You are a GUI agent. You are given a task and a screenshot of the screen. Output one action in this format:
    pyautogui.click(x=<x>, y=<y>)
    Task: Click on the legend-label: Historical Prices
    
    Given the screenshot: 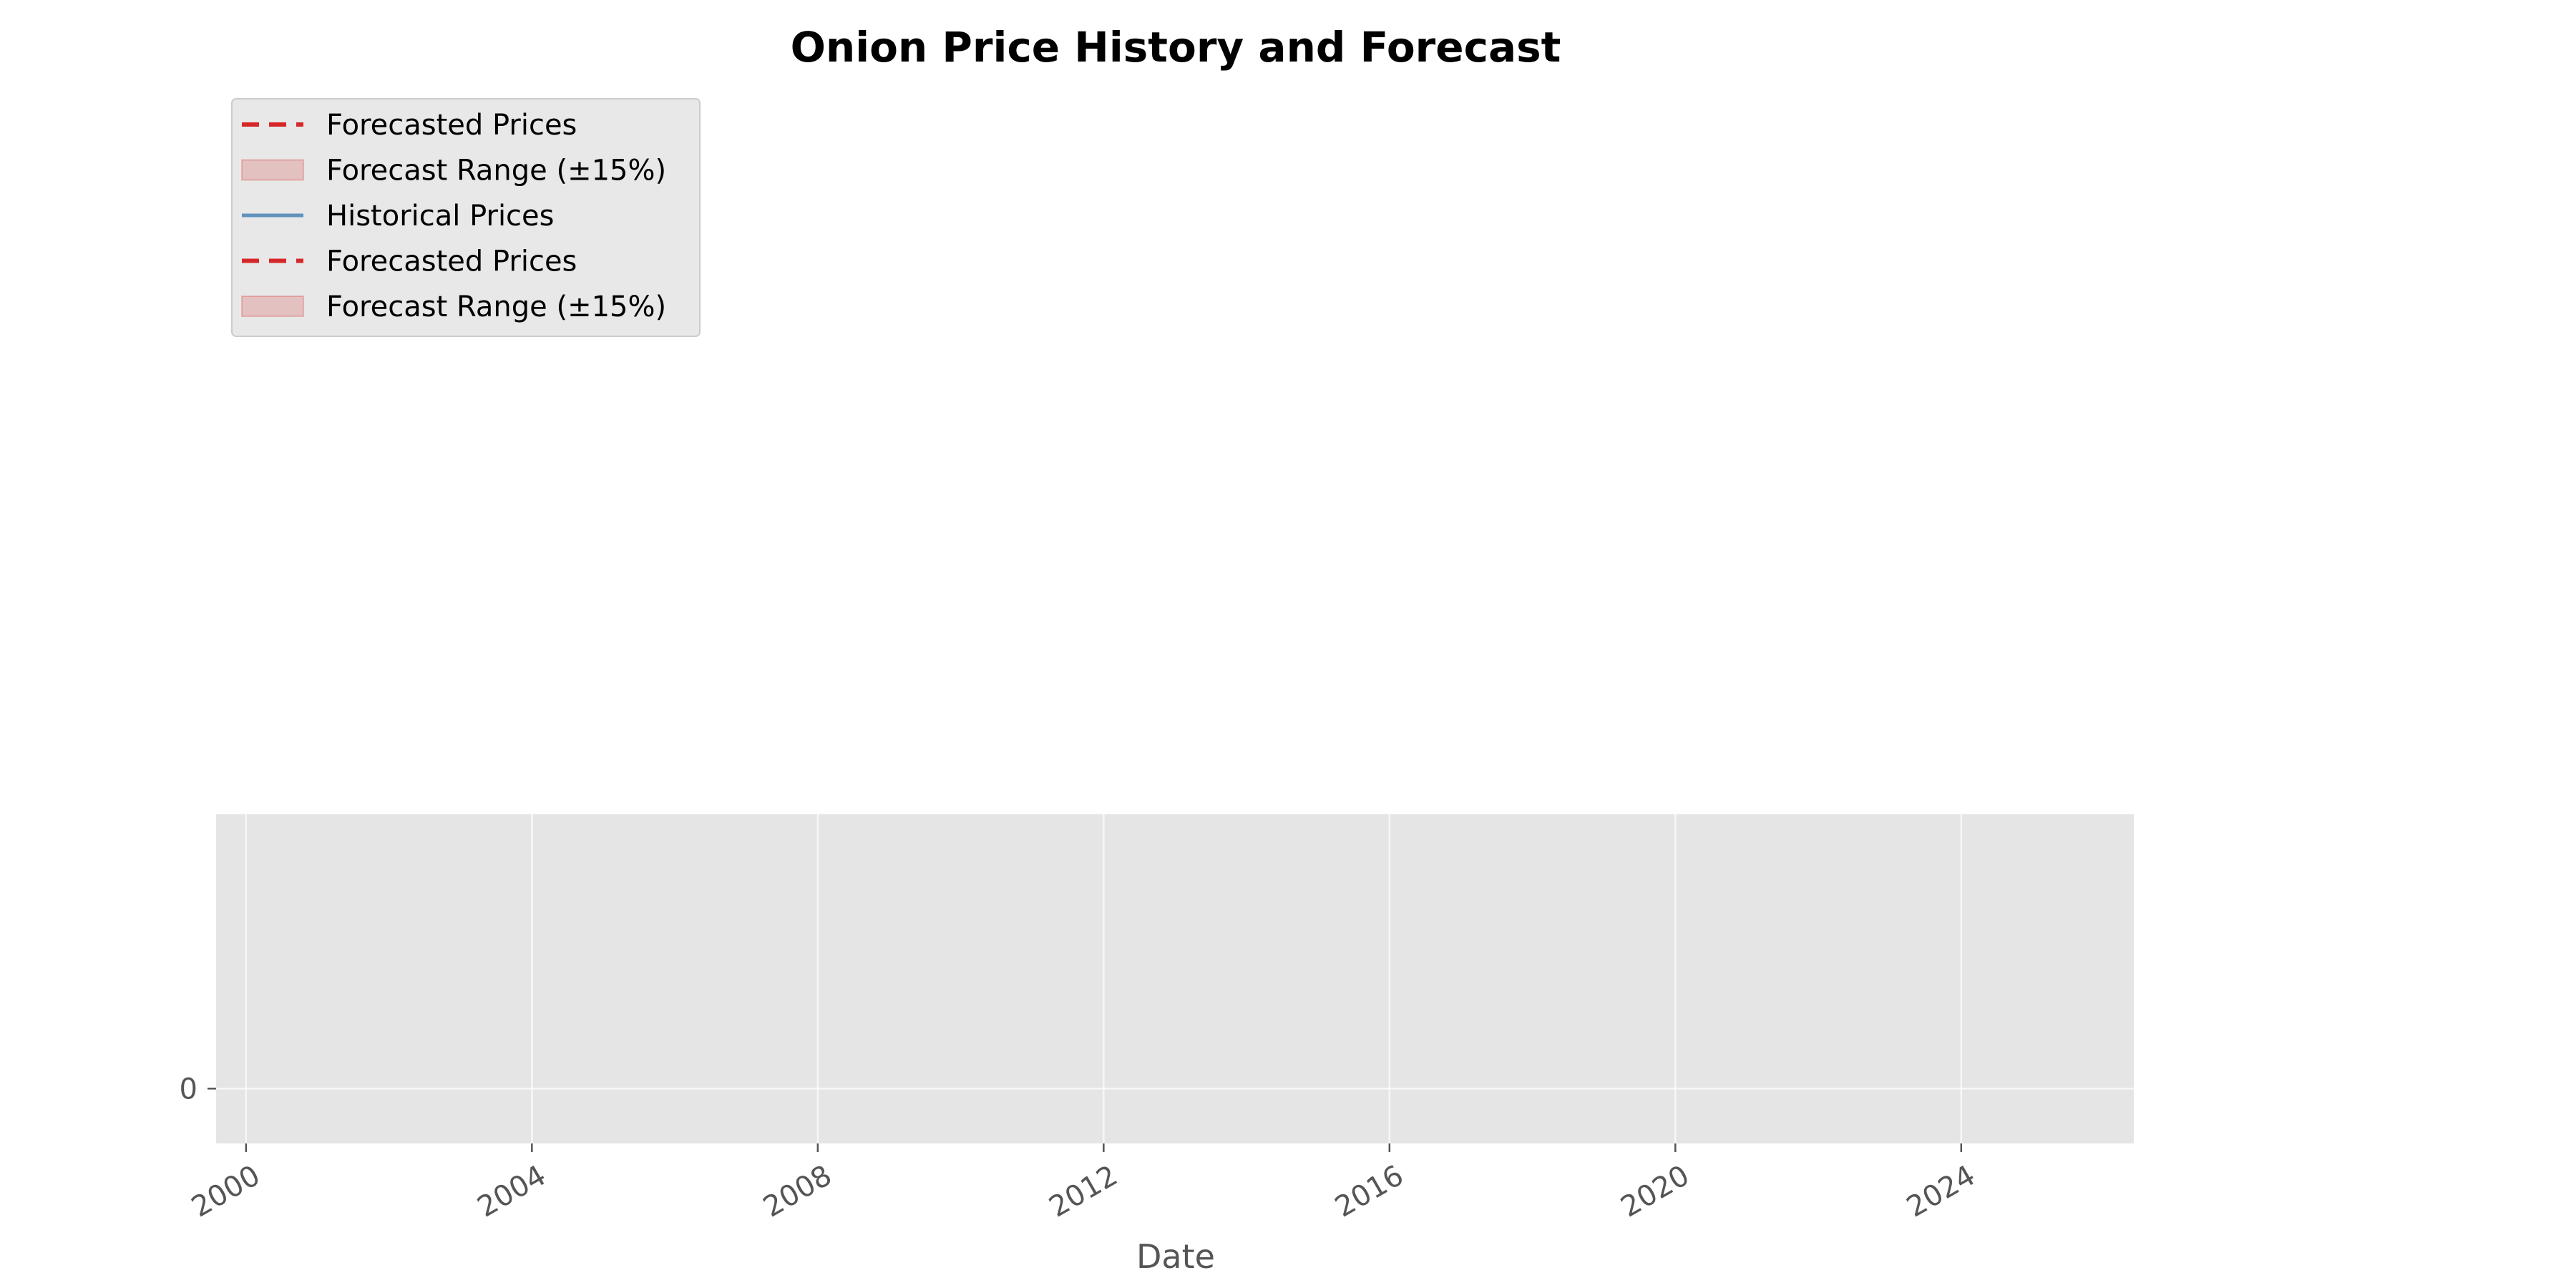 What is the action you would take?
    pyautogui.click(x=440, y=217)
    